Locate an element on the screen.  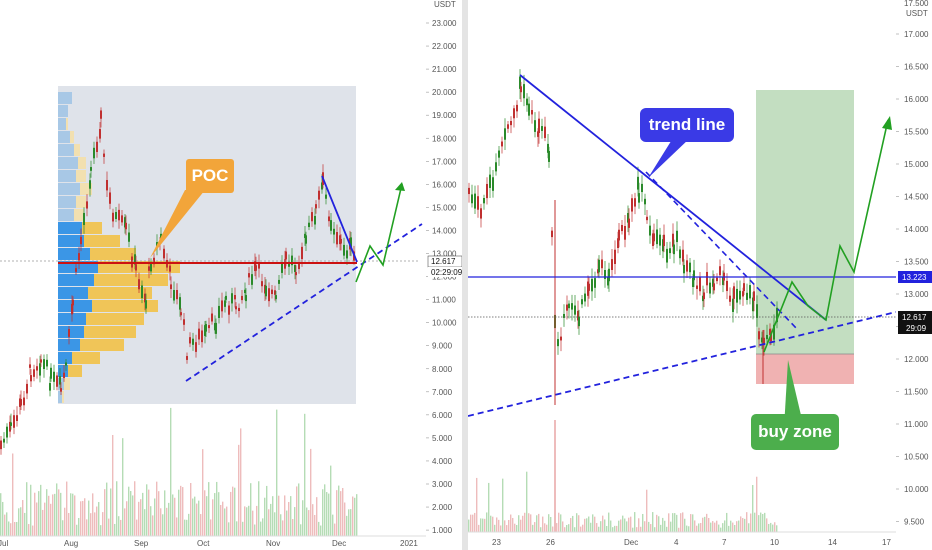
trend-line-callout: trend line is located at coordinates (687, 125).